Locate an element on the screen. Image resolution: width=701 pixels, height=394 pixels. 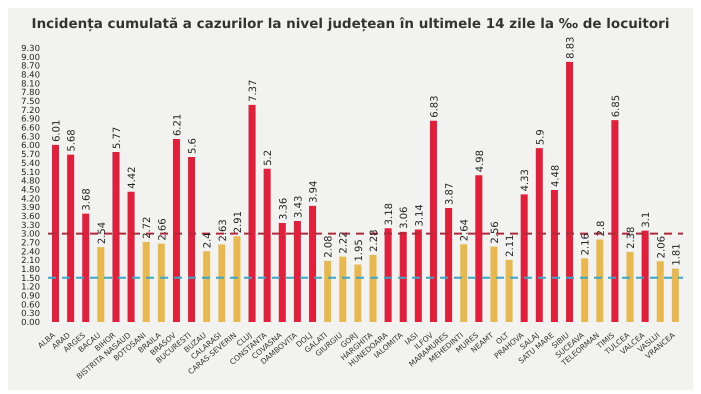
y-tick-label: 0.60 is located at coordinates (30, 305).